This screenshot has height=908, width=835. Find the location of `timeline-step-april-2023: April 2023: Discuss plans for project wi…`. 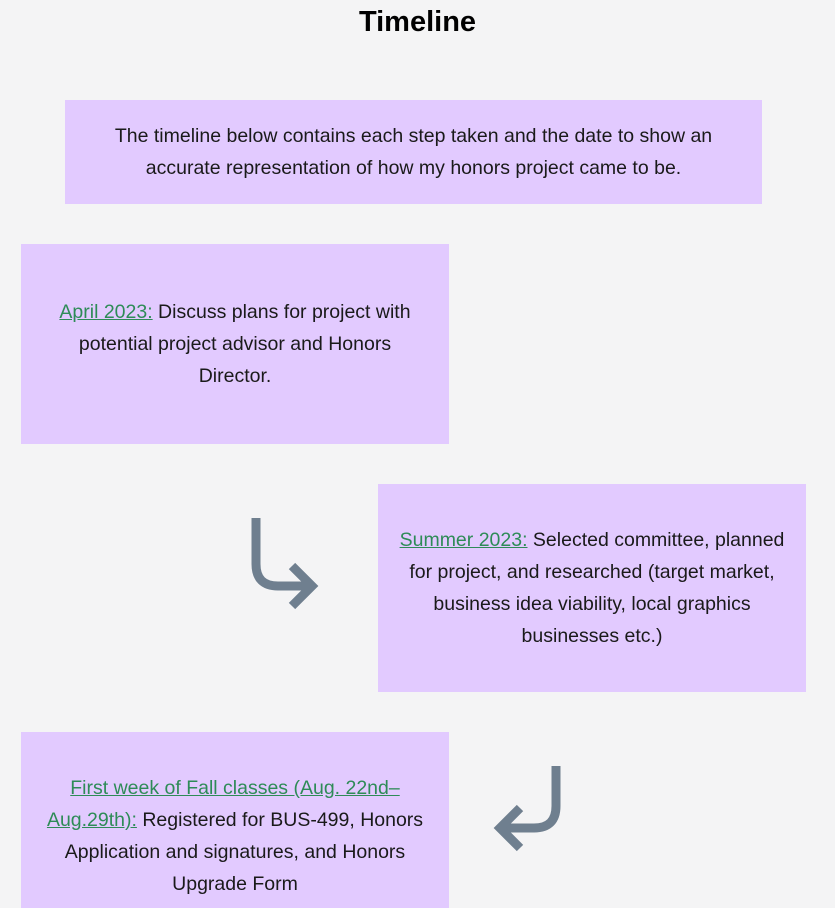

timeline-step-april-2023: April 2023: Discuss plans for project wi… is located at coordinates (235, 344).